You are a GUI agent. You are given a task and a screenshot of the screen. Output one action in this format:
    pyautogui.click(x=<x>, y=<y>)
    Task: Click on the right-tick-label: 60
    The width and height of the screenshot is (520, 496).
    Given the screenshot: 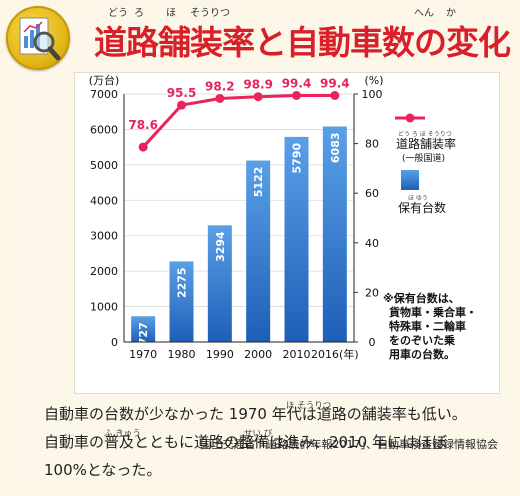 What is the action you would take?
    pyautogui.click(x=372, y=193)
    